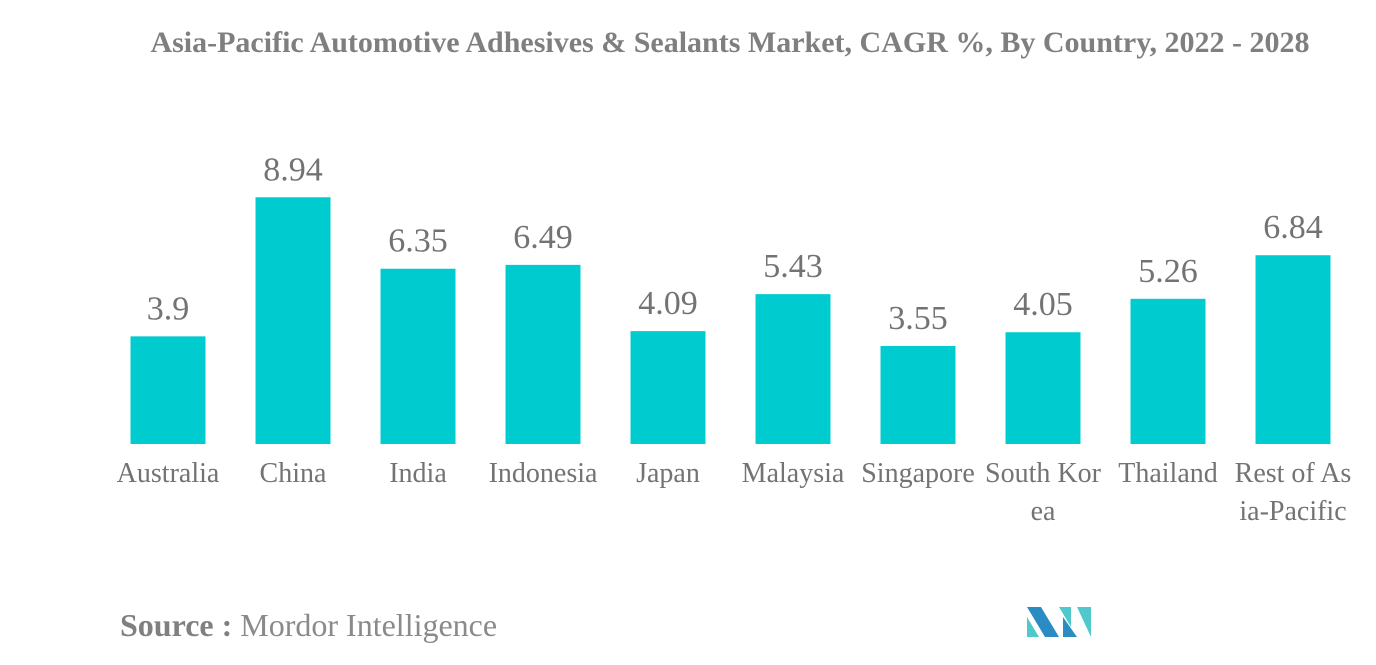 This screenshot has height=665, width=1376. Describe the element at coordinates (168, 308) in the screenshot. I see `data-label: 3.9` at that location.